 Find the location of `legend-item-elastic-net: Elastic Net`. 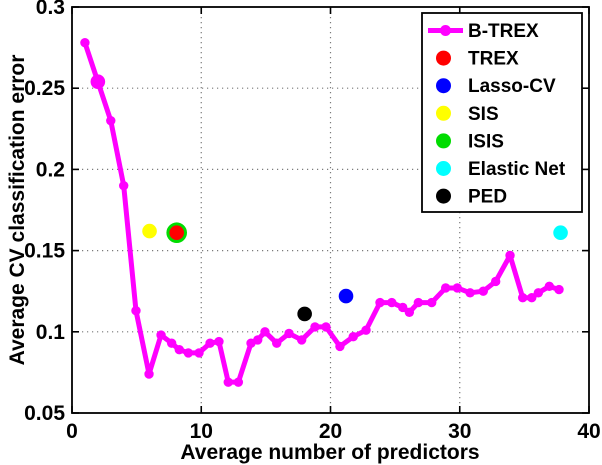

legend-item-elastic-net: Elastic Net is located at coordinates (501, 169).